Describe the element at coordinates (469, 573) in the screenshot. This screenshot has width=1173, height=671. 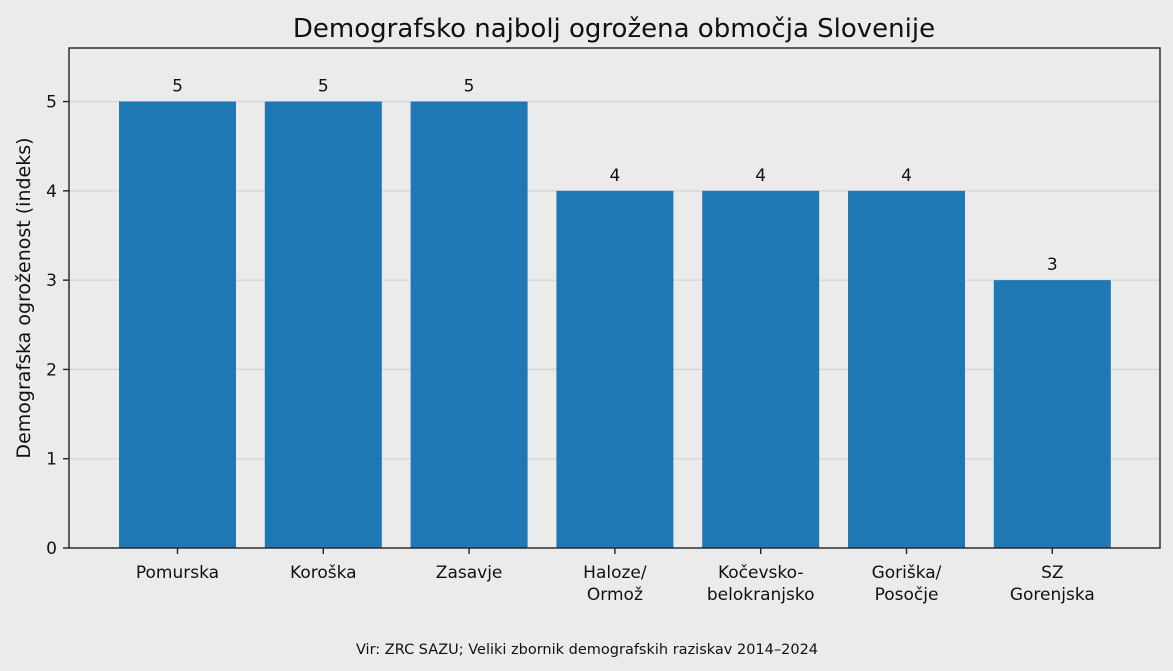
I see `x-tick-label: Zasavje` at that location.